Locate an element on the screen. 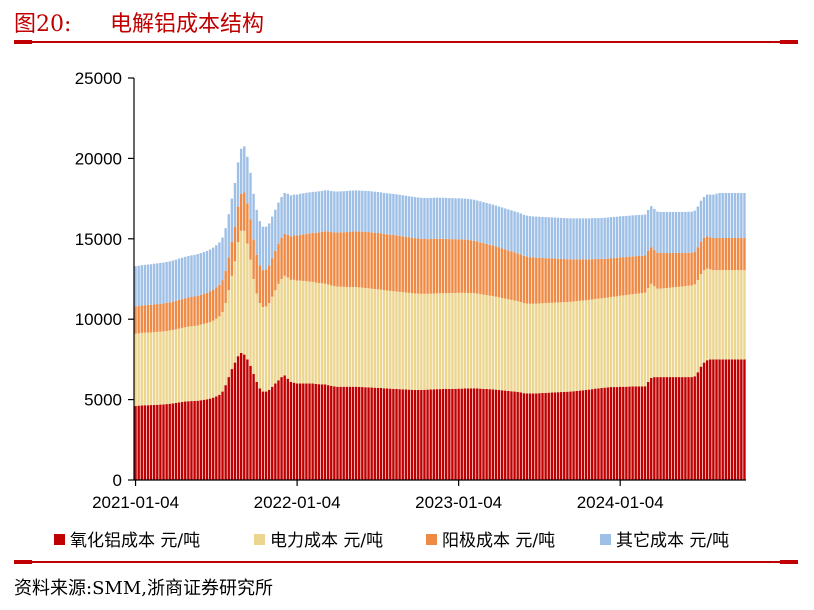  legend-label-s1: 电力成本 元/吨 is located at coordinates (326, 541).